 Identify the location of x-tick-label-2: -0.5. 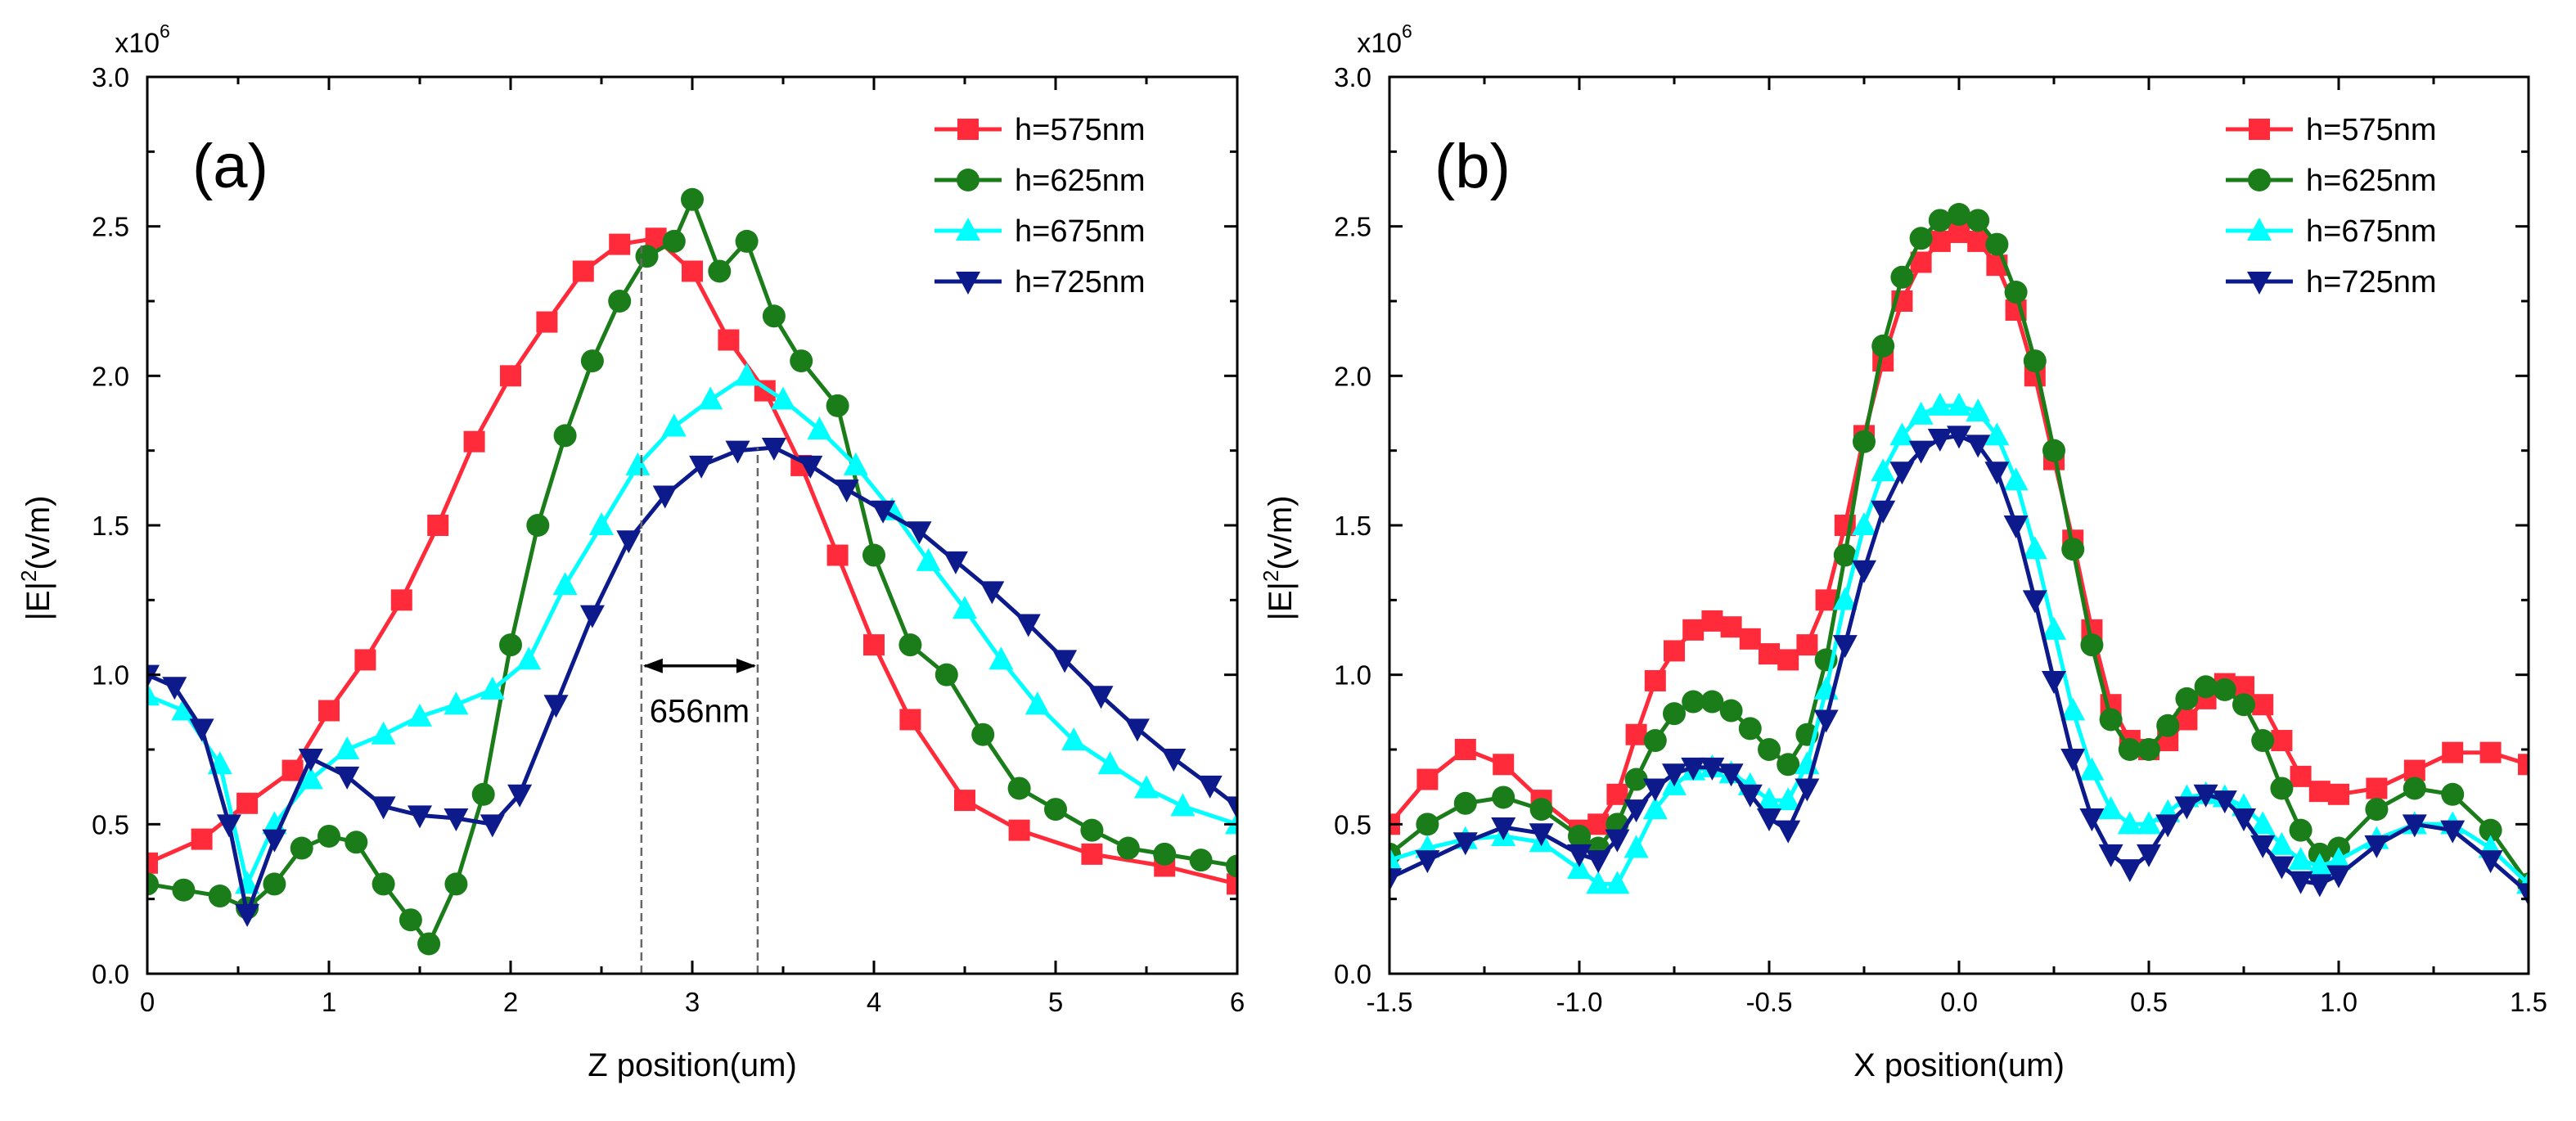
(1770, 1002).